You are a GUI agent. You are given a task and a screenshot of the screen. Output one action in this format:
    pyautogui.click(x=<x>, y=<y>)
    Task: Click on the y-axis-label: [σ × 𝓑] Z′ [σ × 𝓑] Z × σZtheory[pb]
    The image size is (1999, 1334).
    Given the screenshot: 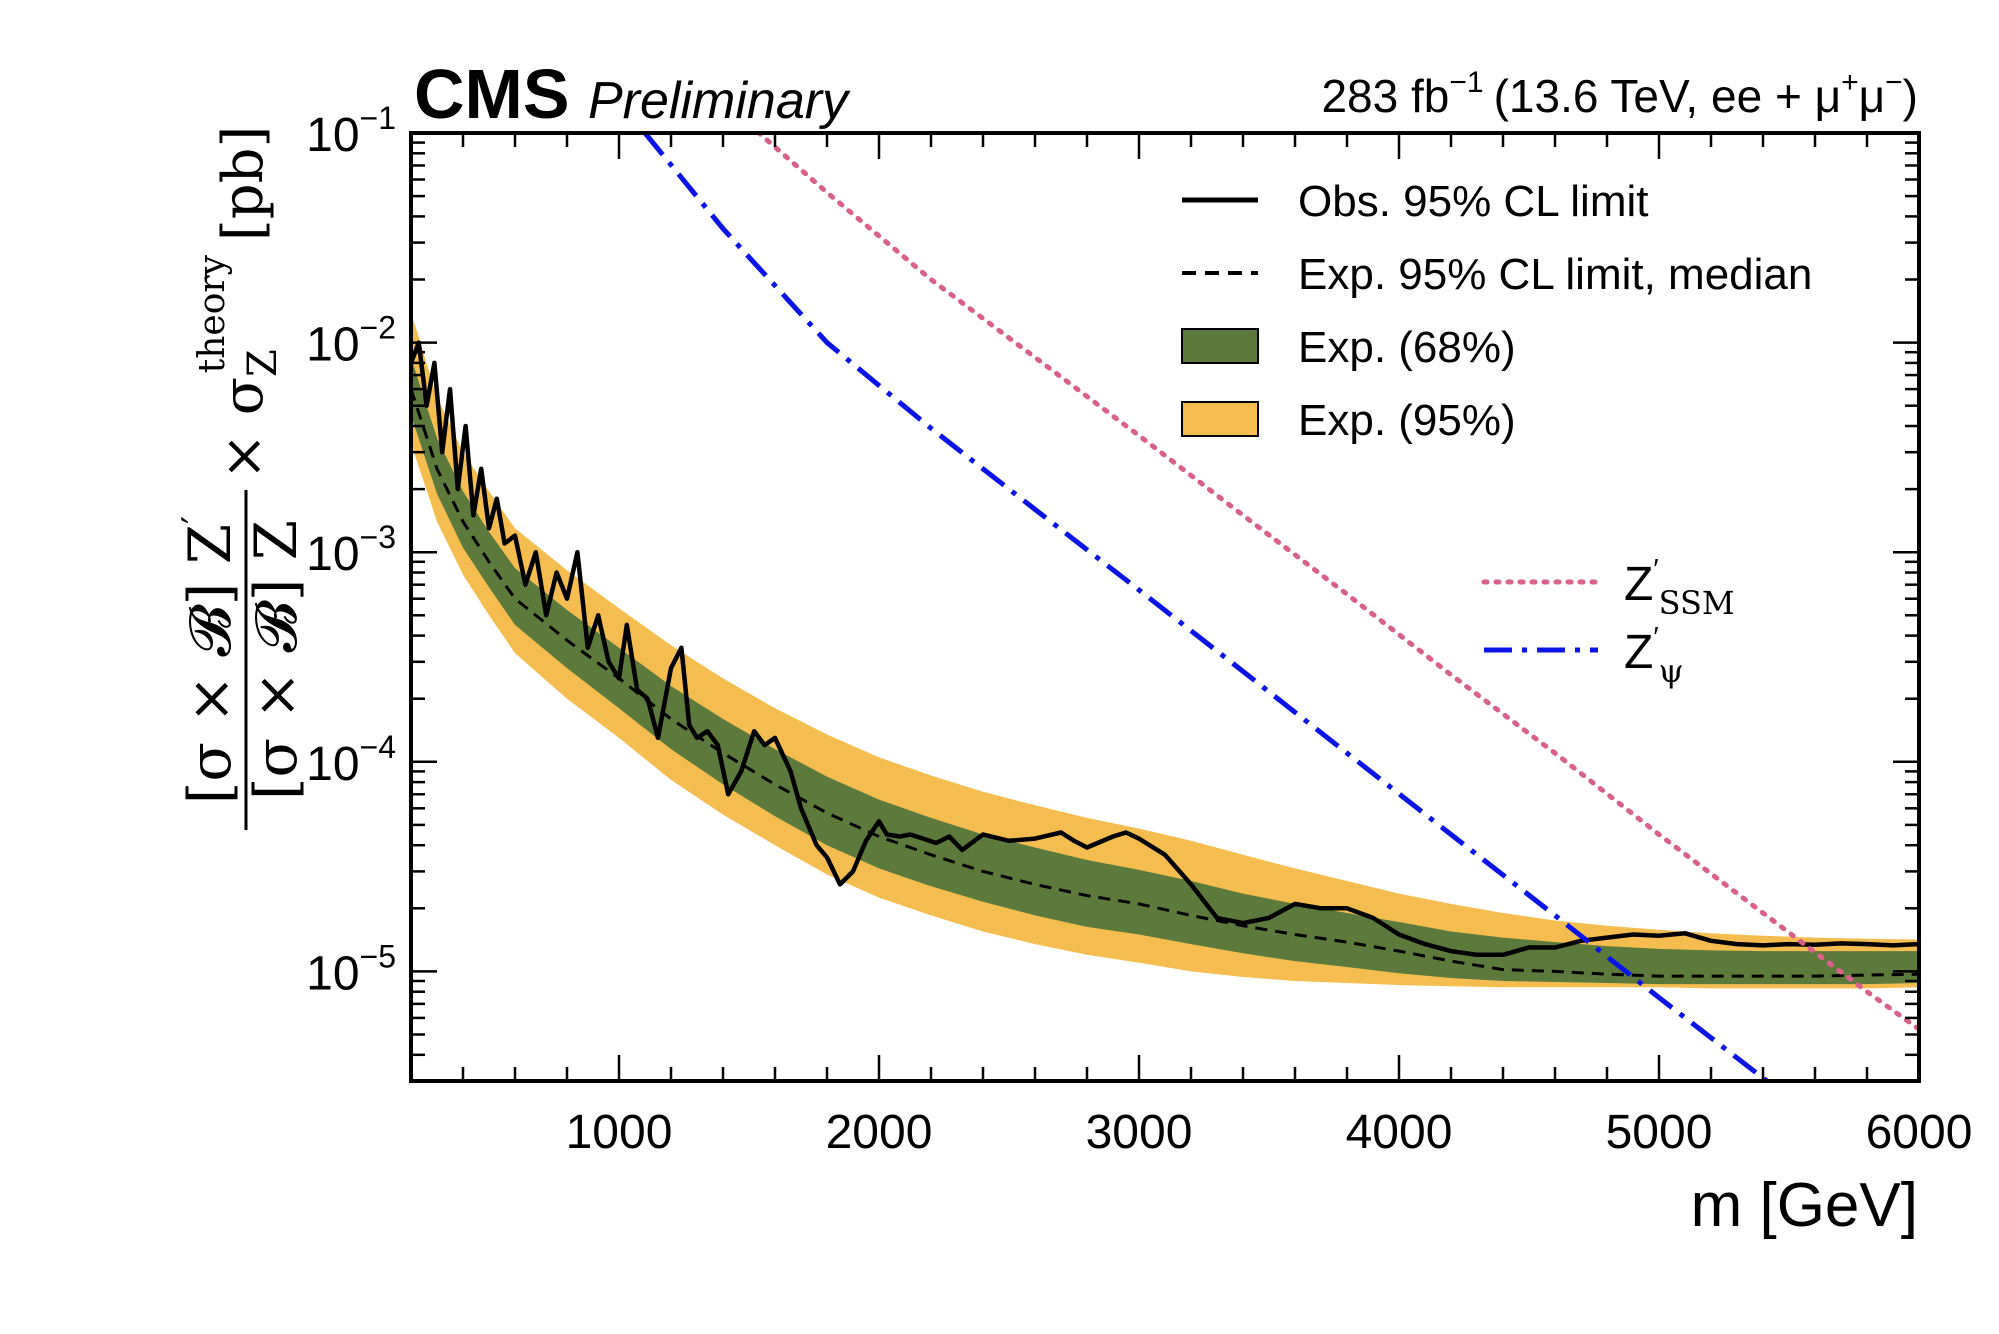 What is the action you would take?
    pyautogui.click(x=243, y=478)
    